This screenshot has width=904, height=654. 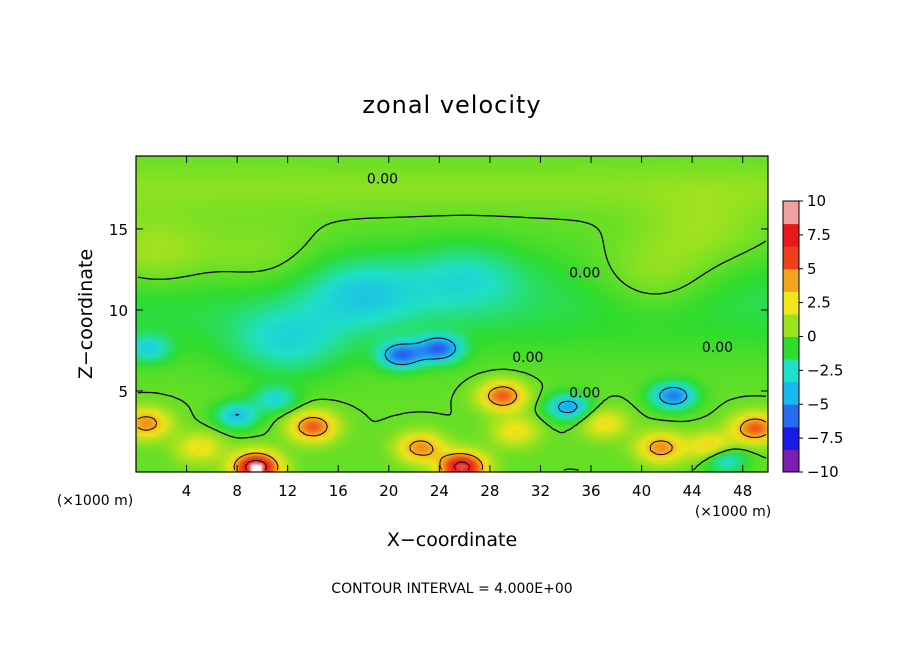 What do you see at coordinates (118, 311) in the screenshot?
I see `y-tick-label: 10` at bounding box center [118, 311].